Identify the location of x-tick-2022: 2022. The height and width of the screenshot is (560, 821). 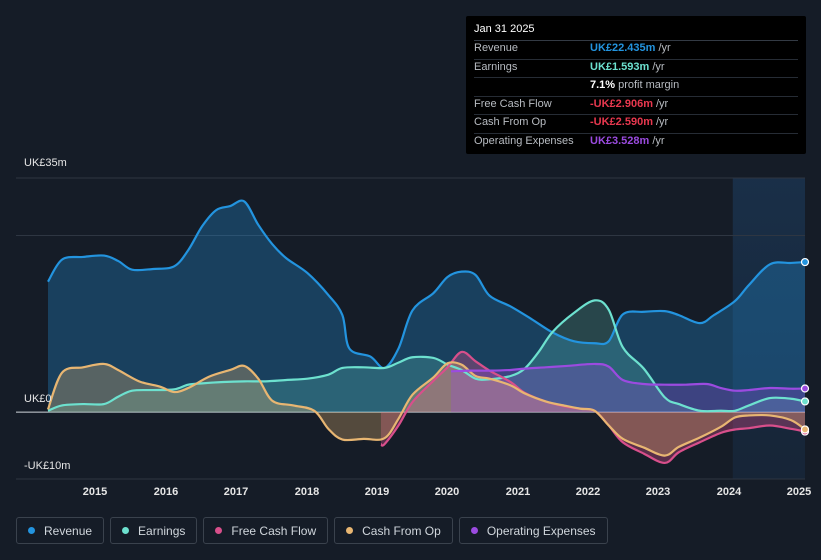
(588, 492).